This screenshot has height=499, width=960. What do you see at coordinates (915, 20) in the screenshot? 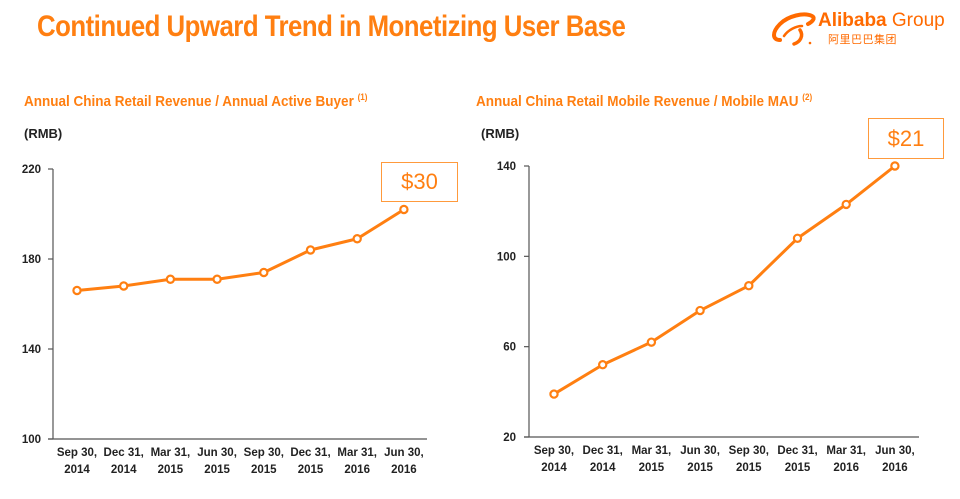
I see `logo-wordmark-light: Group` at bounding box center [915, 20].